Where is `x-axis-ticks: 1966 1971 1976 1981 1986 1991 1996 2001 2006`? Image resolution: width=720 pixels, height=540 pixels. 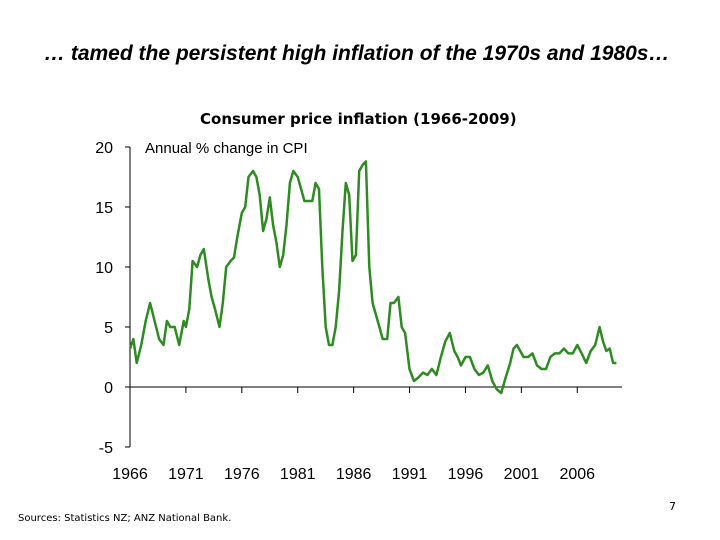 x-axis-ticks: 1966 1971 1976 1981 1986 1991 1996 2001 2006 is located at coordinates (353, 435).